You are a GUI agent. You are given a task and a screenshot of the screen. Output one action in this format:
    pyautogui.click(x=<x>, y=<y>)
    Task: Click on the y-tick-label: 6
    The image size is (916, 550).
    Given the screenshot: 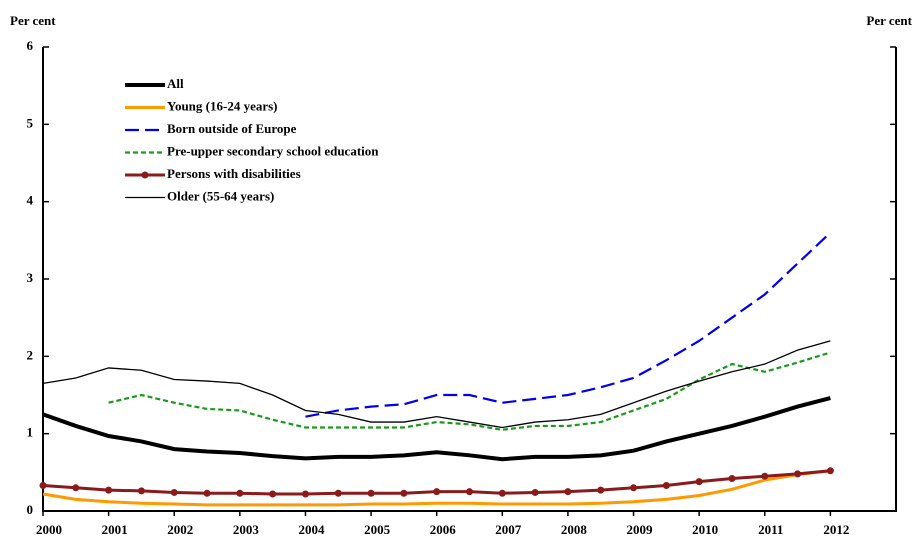 What is the action you would take?
    pyautogui.click(x=30, y=45)
    